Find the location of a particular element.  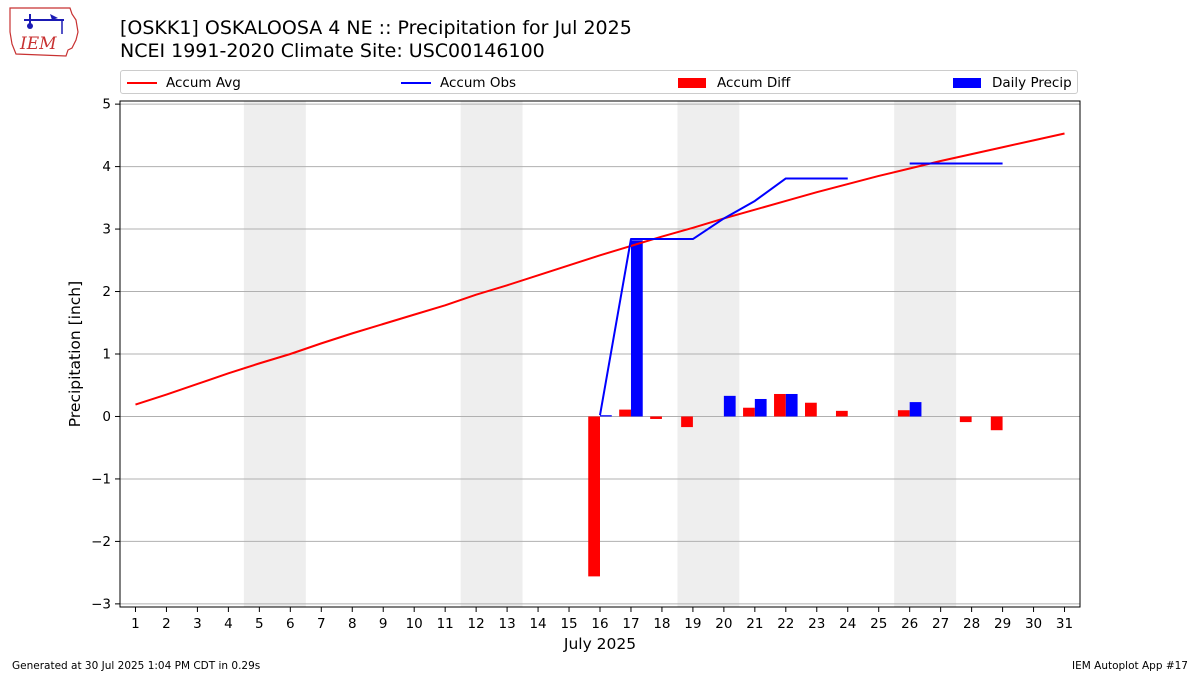

x-tick-label-2: 3 is located at coordinates (197, 624).